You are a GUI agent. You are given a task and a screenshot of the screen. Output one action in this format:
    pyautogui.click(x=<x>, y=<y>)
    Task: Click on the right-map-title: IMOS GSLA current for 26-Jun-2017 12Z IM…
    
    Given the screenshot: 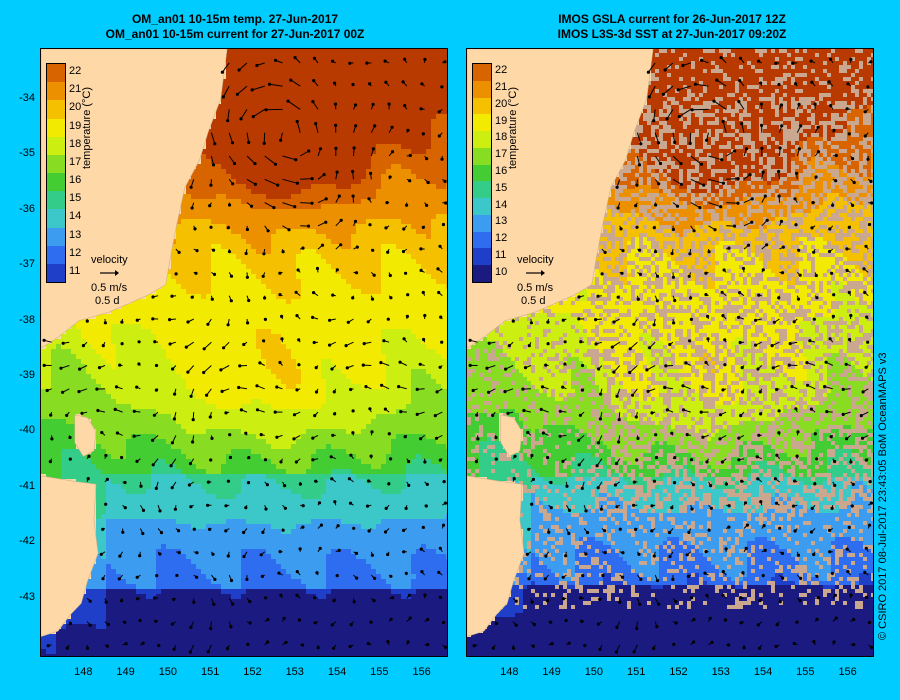 What is the action you would take?
    pyautogui.click(x=672, y=27)
    